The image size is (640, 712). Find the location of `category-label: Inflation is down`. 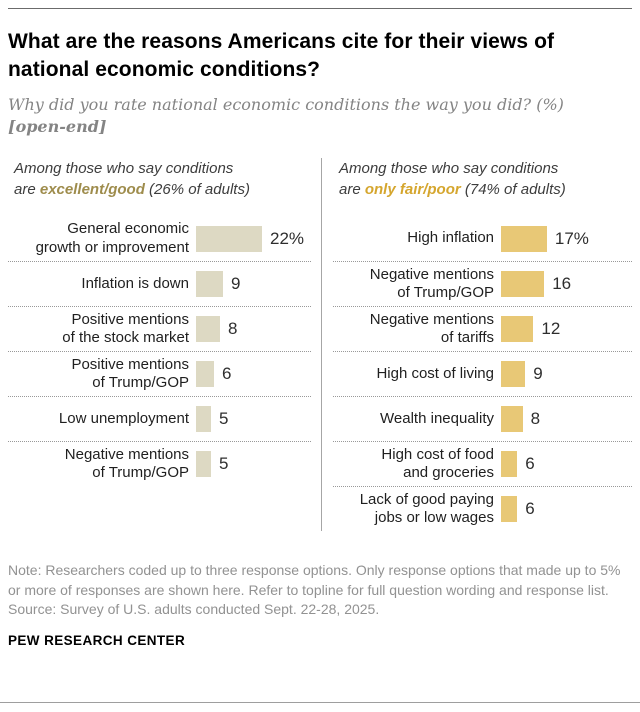

category-label: Inflation is down is located at coordinates (135, 283).